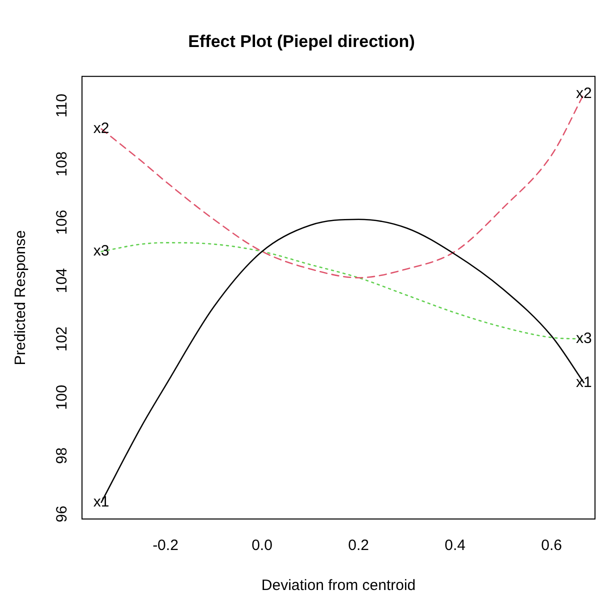 This screenshot has height=607, width=607. I want to click on series-label: x1, so click(101, 502).